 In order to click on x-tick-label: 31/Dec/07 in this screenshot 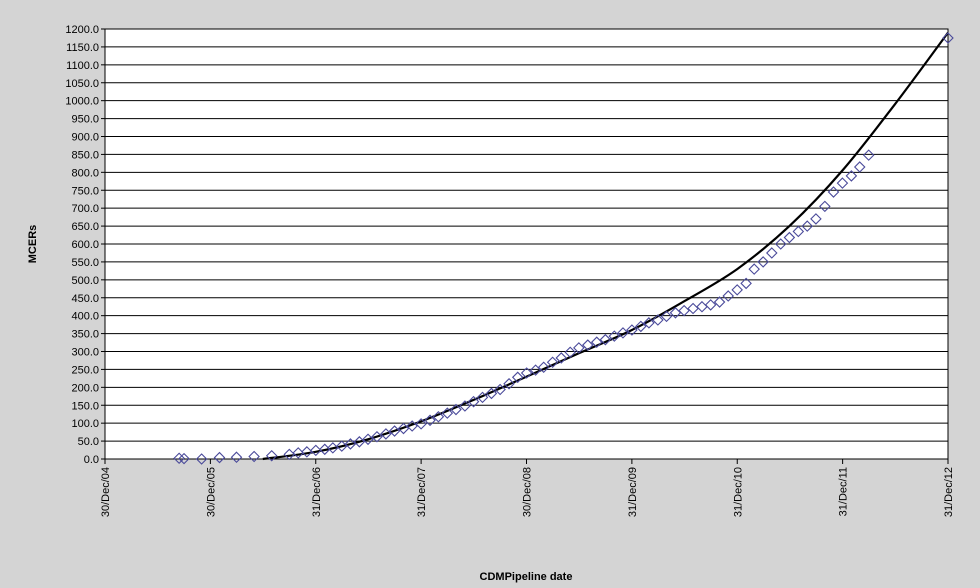, I will do `click(422, 492)`.